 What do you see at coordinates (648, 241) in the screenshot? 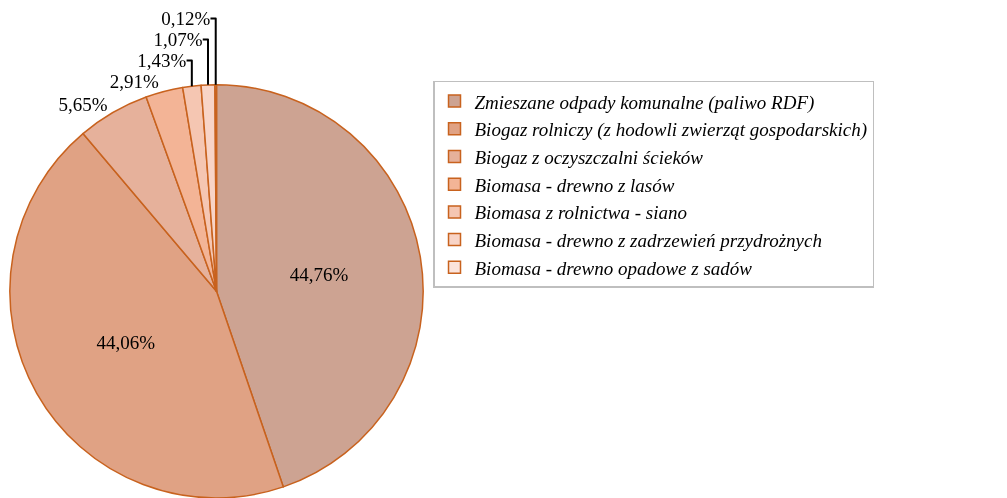
I see `legend-label: Biomasa - drewno z zadrzewień przydrożnych` at bounding box center [648, 241].